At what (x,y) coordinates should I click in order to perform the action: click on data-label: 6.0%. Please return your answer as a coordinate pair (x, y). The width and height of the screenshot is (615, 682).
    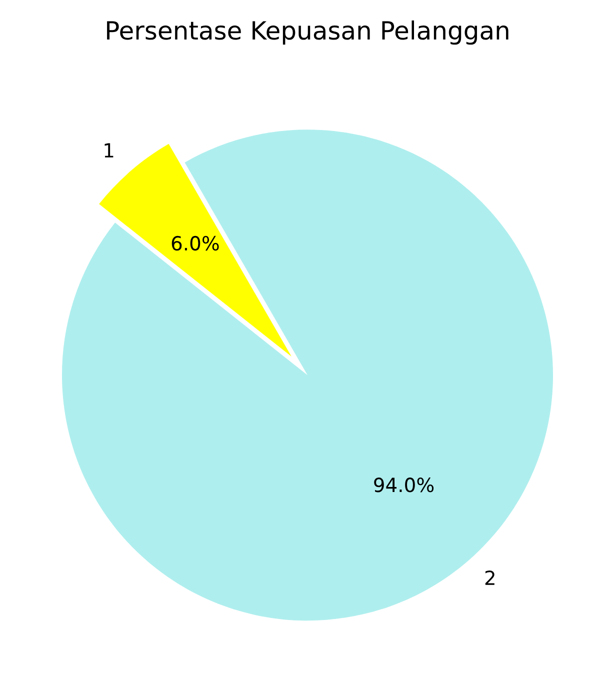
    Looking at the image, I should click on (195, 243).